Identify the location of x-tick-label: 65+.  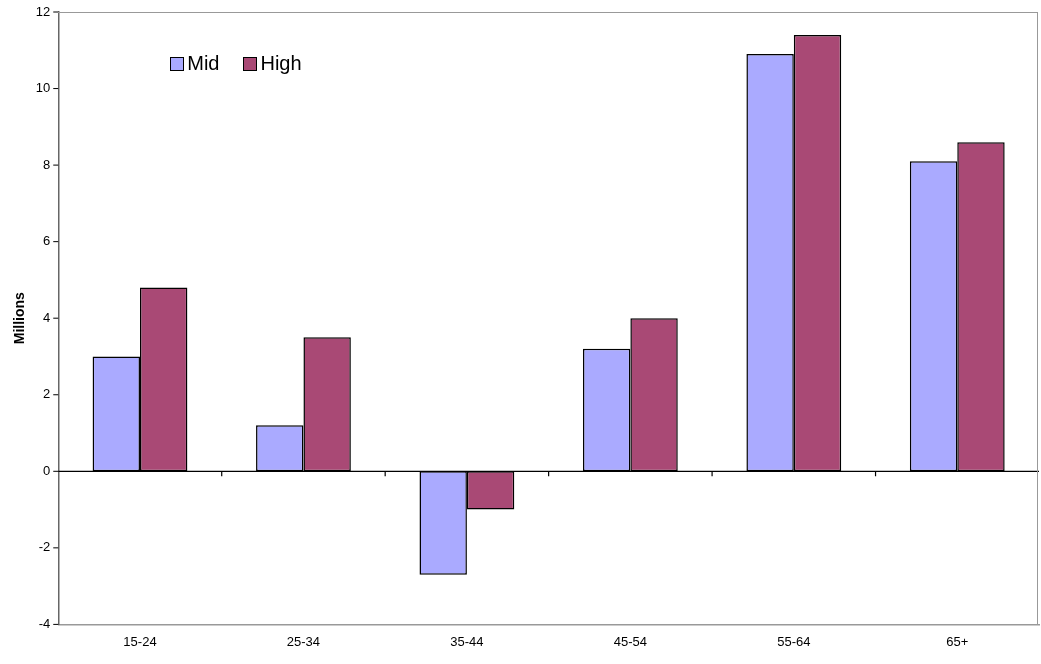
(957, 641).